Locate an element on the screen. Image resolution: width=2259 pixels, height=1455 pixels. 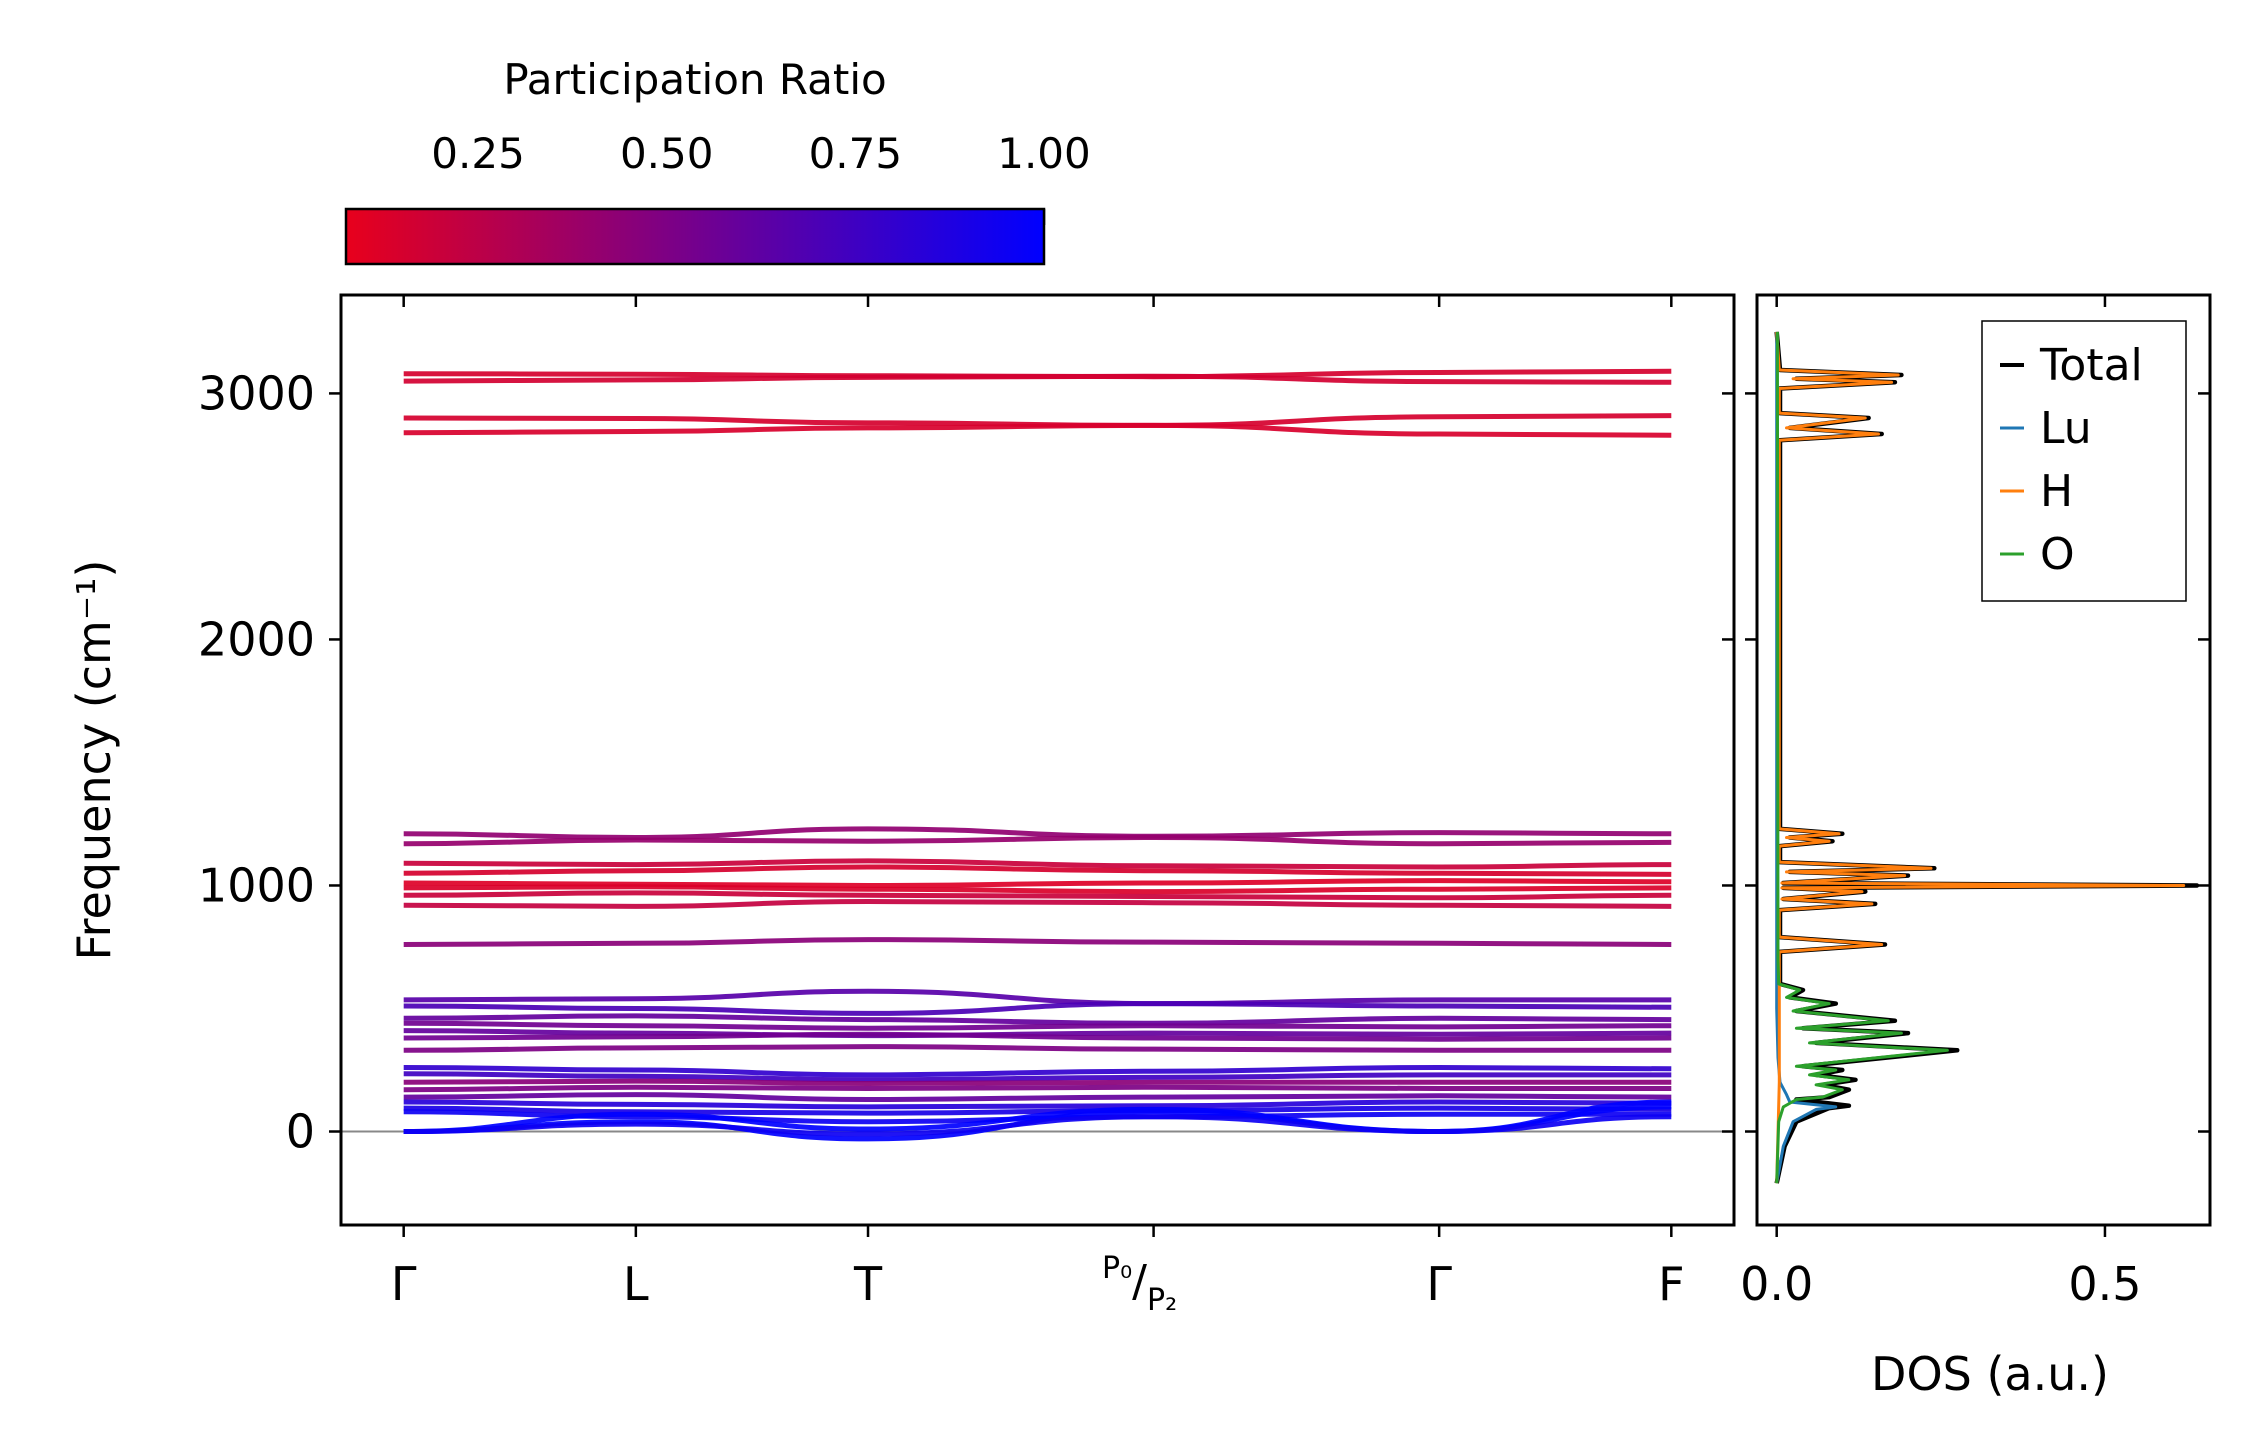
colorbar: Participation Ratio 0.25 0.50 0.75 1.00 is located at coordinates (717, 160).